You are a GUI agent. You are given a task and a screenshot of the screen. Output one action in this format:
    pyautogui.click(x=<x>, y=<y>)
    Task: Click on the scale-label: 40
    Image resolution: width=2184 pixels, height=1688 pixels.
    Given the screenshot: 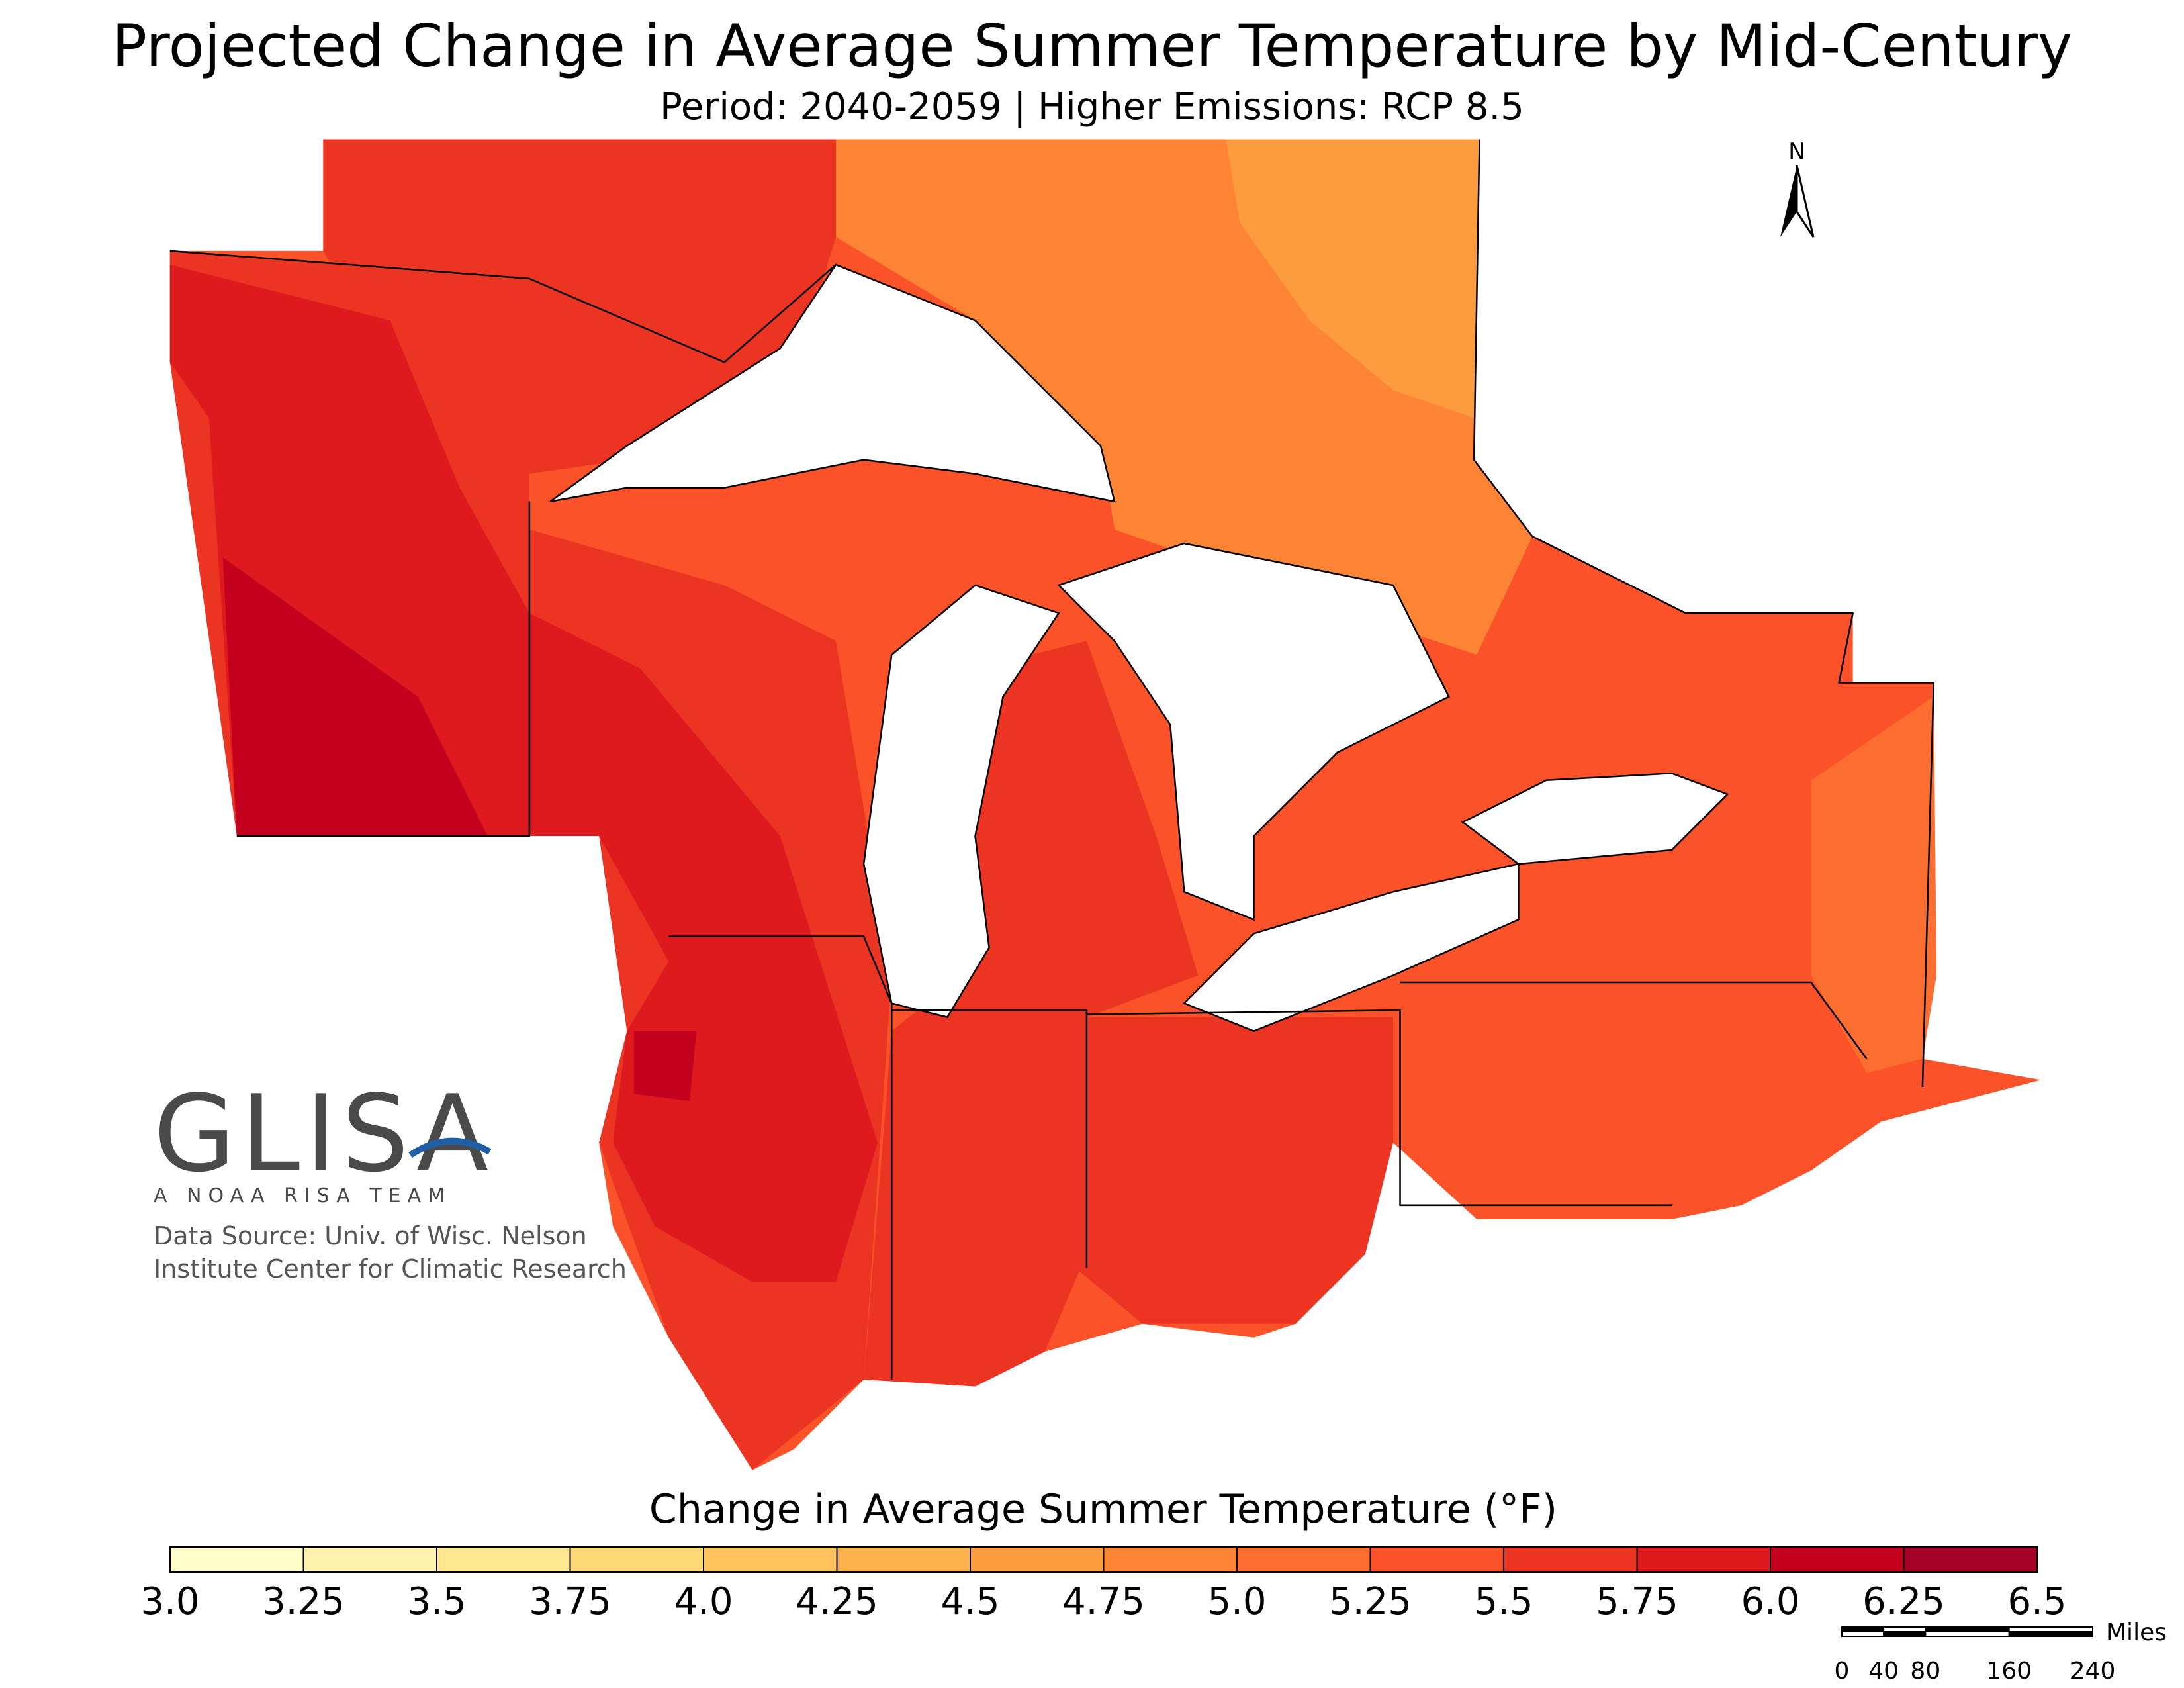 What is the action you would take?
    pyautogui.click(x=1883, y=1671)
    